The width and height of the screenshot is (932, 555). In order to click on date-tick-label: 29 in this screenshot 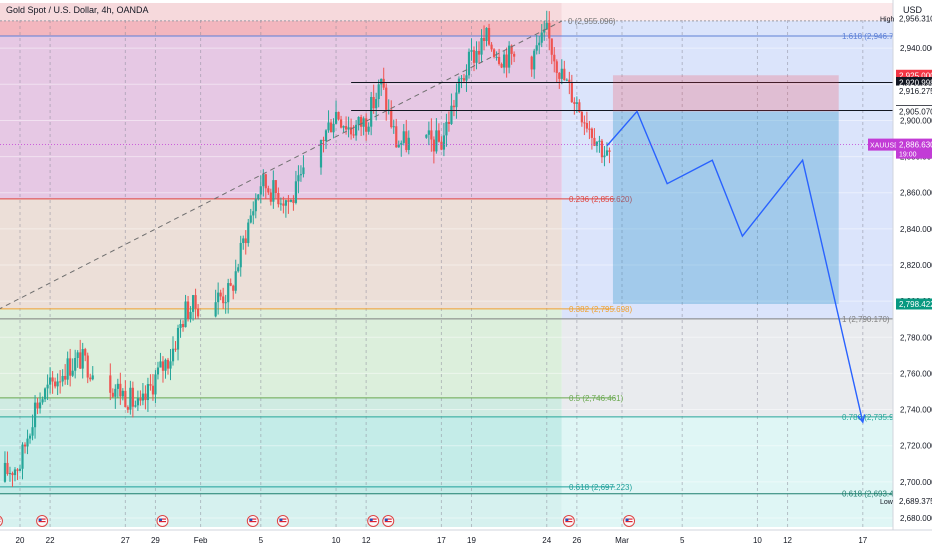, I will do `click(155, 540)`.